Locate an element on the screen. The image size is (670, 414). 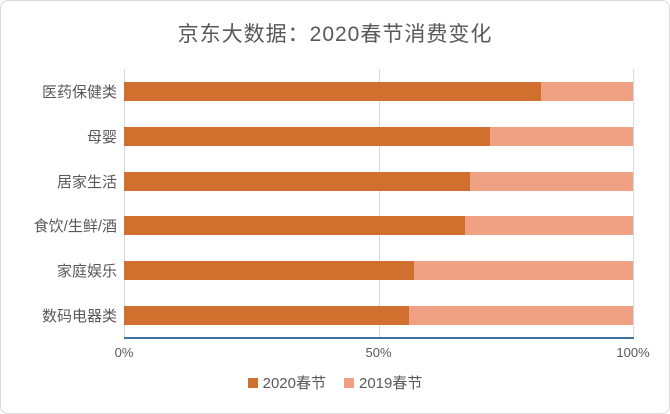
chart-title: 京东大数据：2020春节消费变化 is located at coordinates (335, 34).